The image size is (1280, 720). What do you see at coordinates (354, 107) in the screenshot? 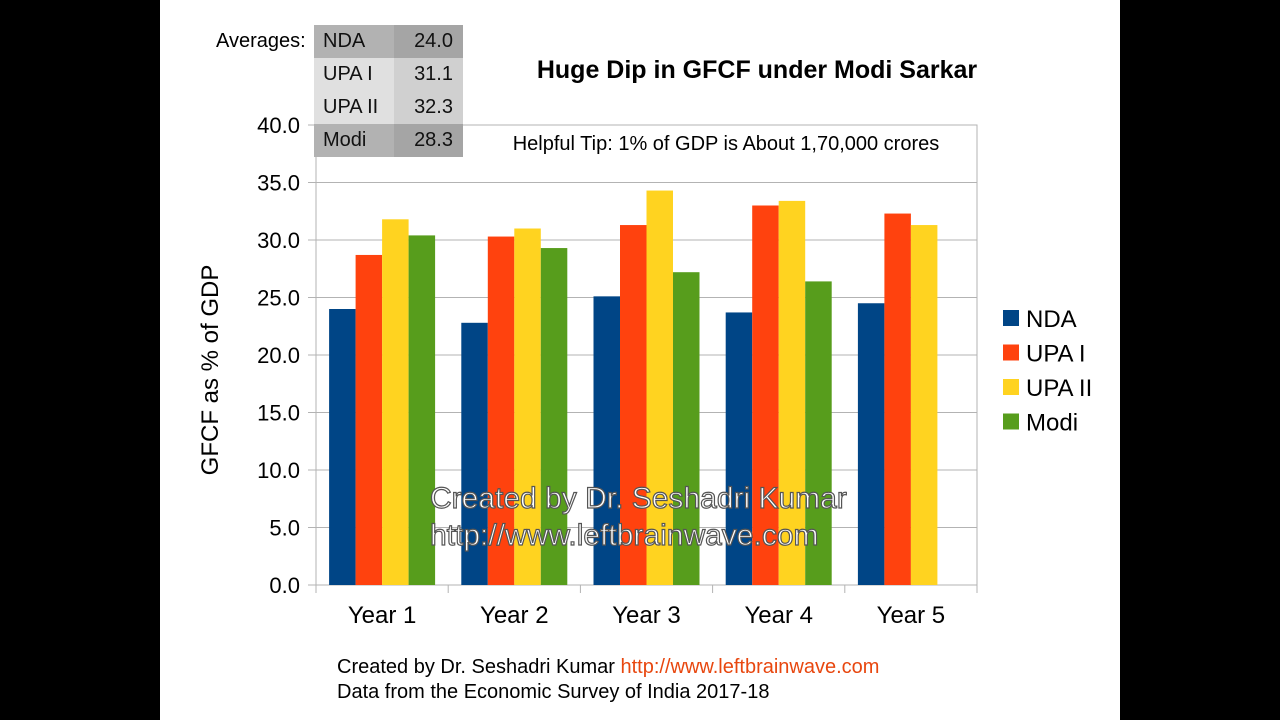
I see `averages-name: UPA II` at bounding box center [354, 107].